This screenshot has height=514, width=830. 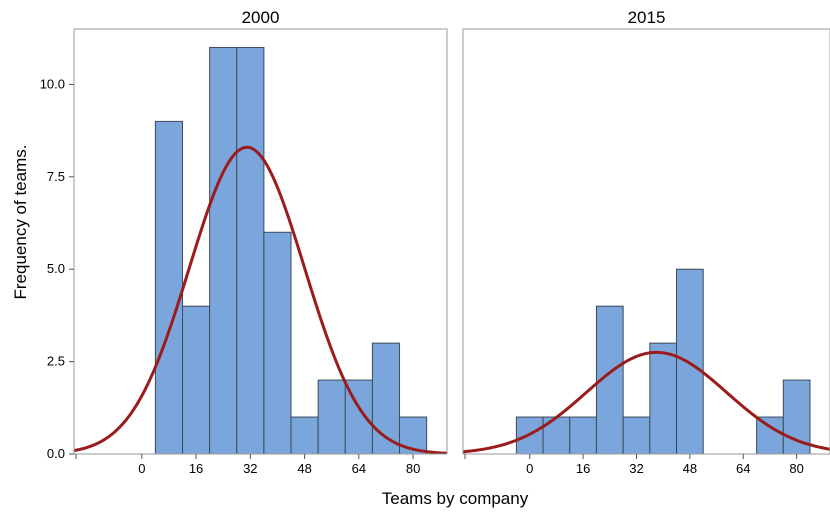 What do you see at coordinates (56, 176) in the screenshot?
I see `y-tick-label: 7.5` at bounding box center [56, 176].